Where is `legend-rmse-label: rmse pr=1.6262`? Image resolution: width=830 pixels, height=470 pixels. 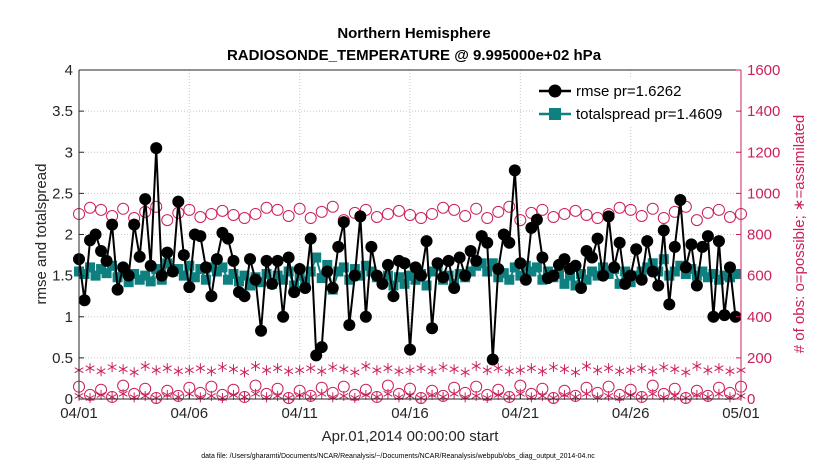
legend-rmse-label: rmse pr=1.6262 is located at coordinates (628, 91).